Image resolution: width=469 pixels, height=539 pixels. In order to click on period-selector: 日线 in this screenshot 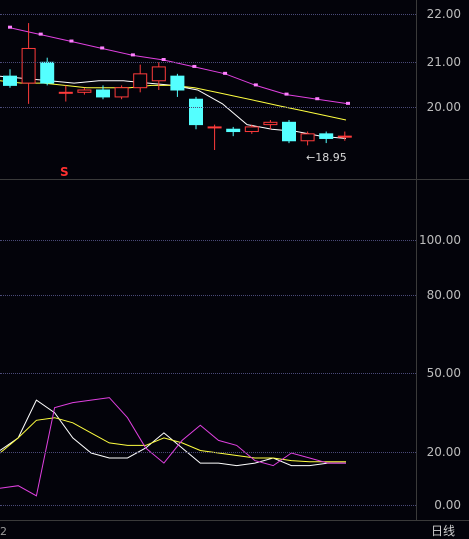, I will do `click(442, 531)`.